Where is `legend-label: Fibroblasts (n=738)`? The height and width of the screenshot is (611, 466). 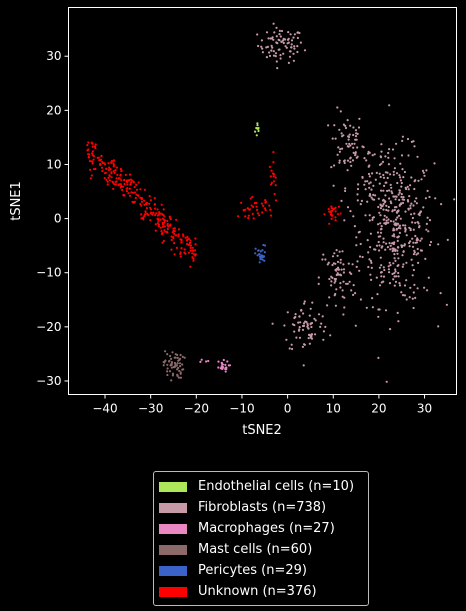
legend-label: Fibroblasts (n=738) is located at coordinates (262, 507).